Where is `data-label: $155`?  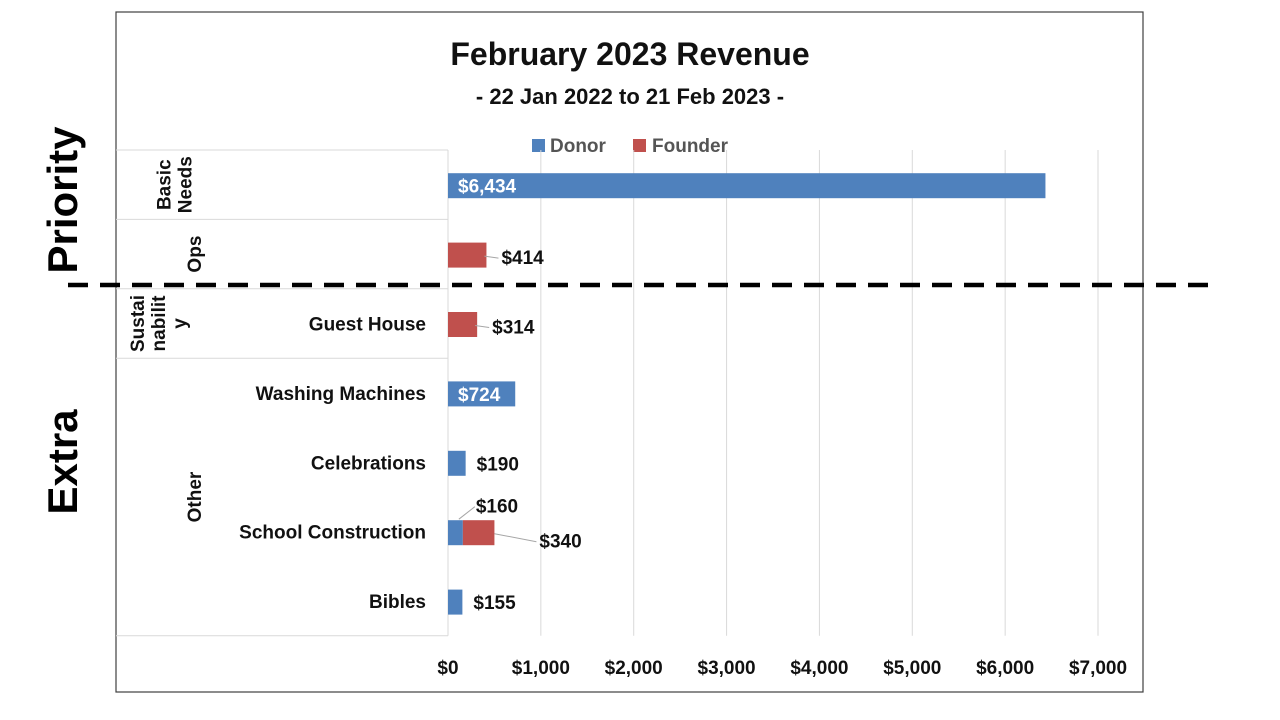 data-label: $155 is located at coordinates (494, 603).